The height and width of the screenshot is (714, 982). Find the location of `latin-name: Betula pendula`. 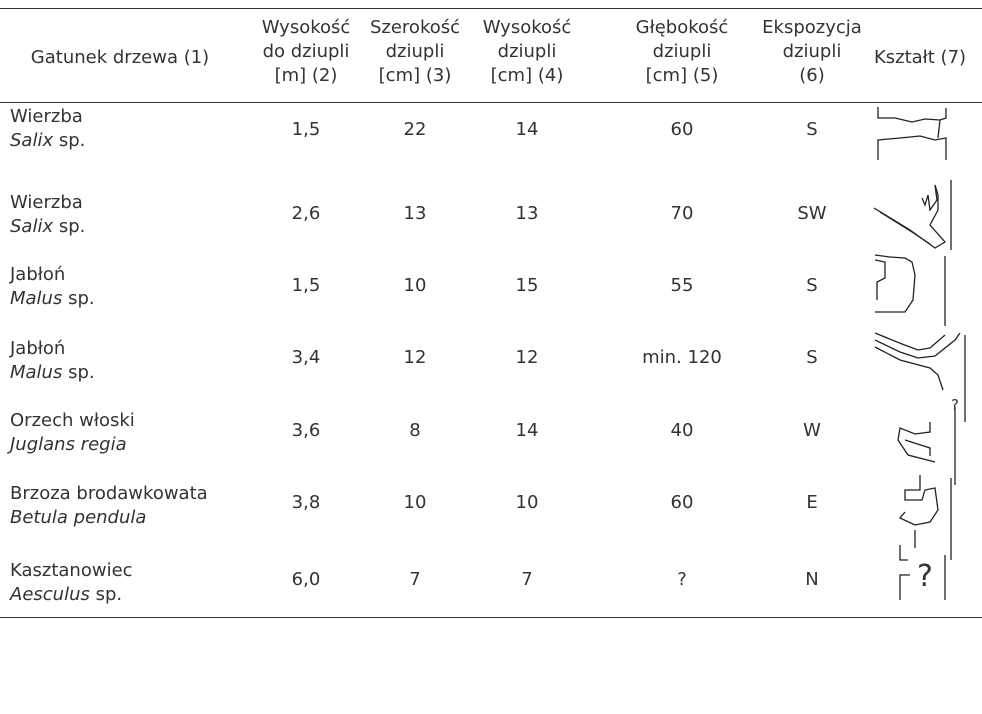

latin-name: Betula pendula is located at coordinates (109, 518).